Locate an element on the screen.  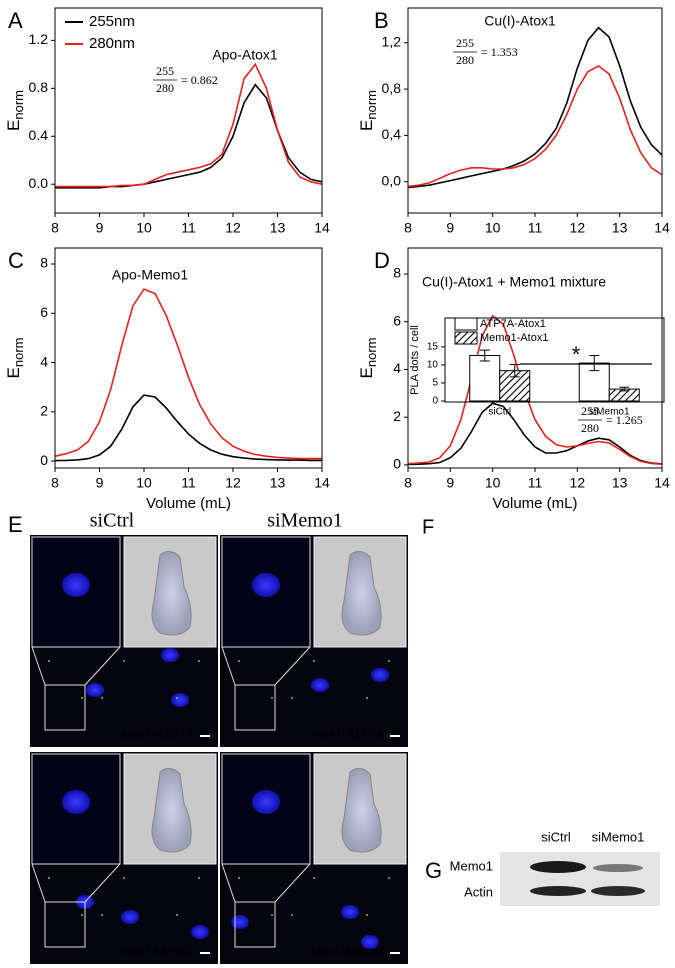
annotation: Apo-Atox1 is located at coordinates (245, 55).